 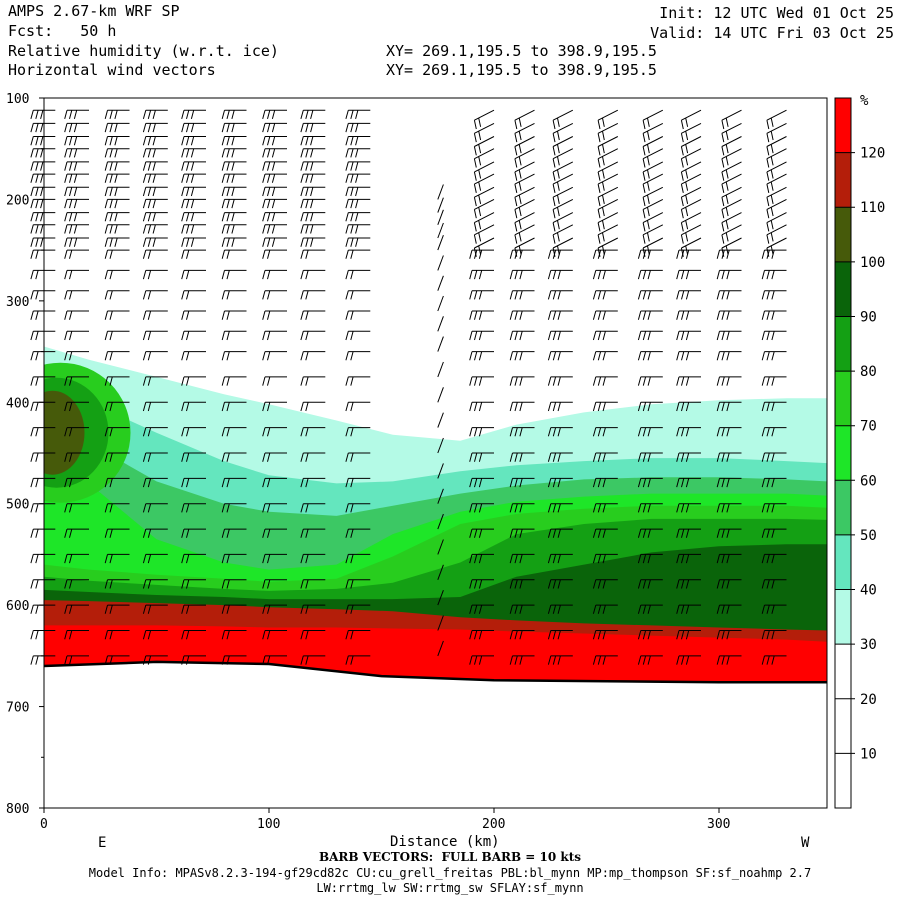 What do you see at coordinates (872, 208) in the screenshot?
I see `colorbar-label: 110` at bounding box center [872, 208].